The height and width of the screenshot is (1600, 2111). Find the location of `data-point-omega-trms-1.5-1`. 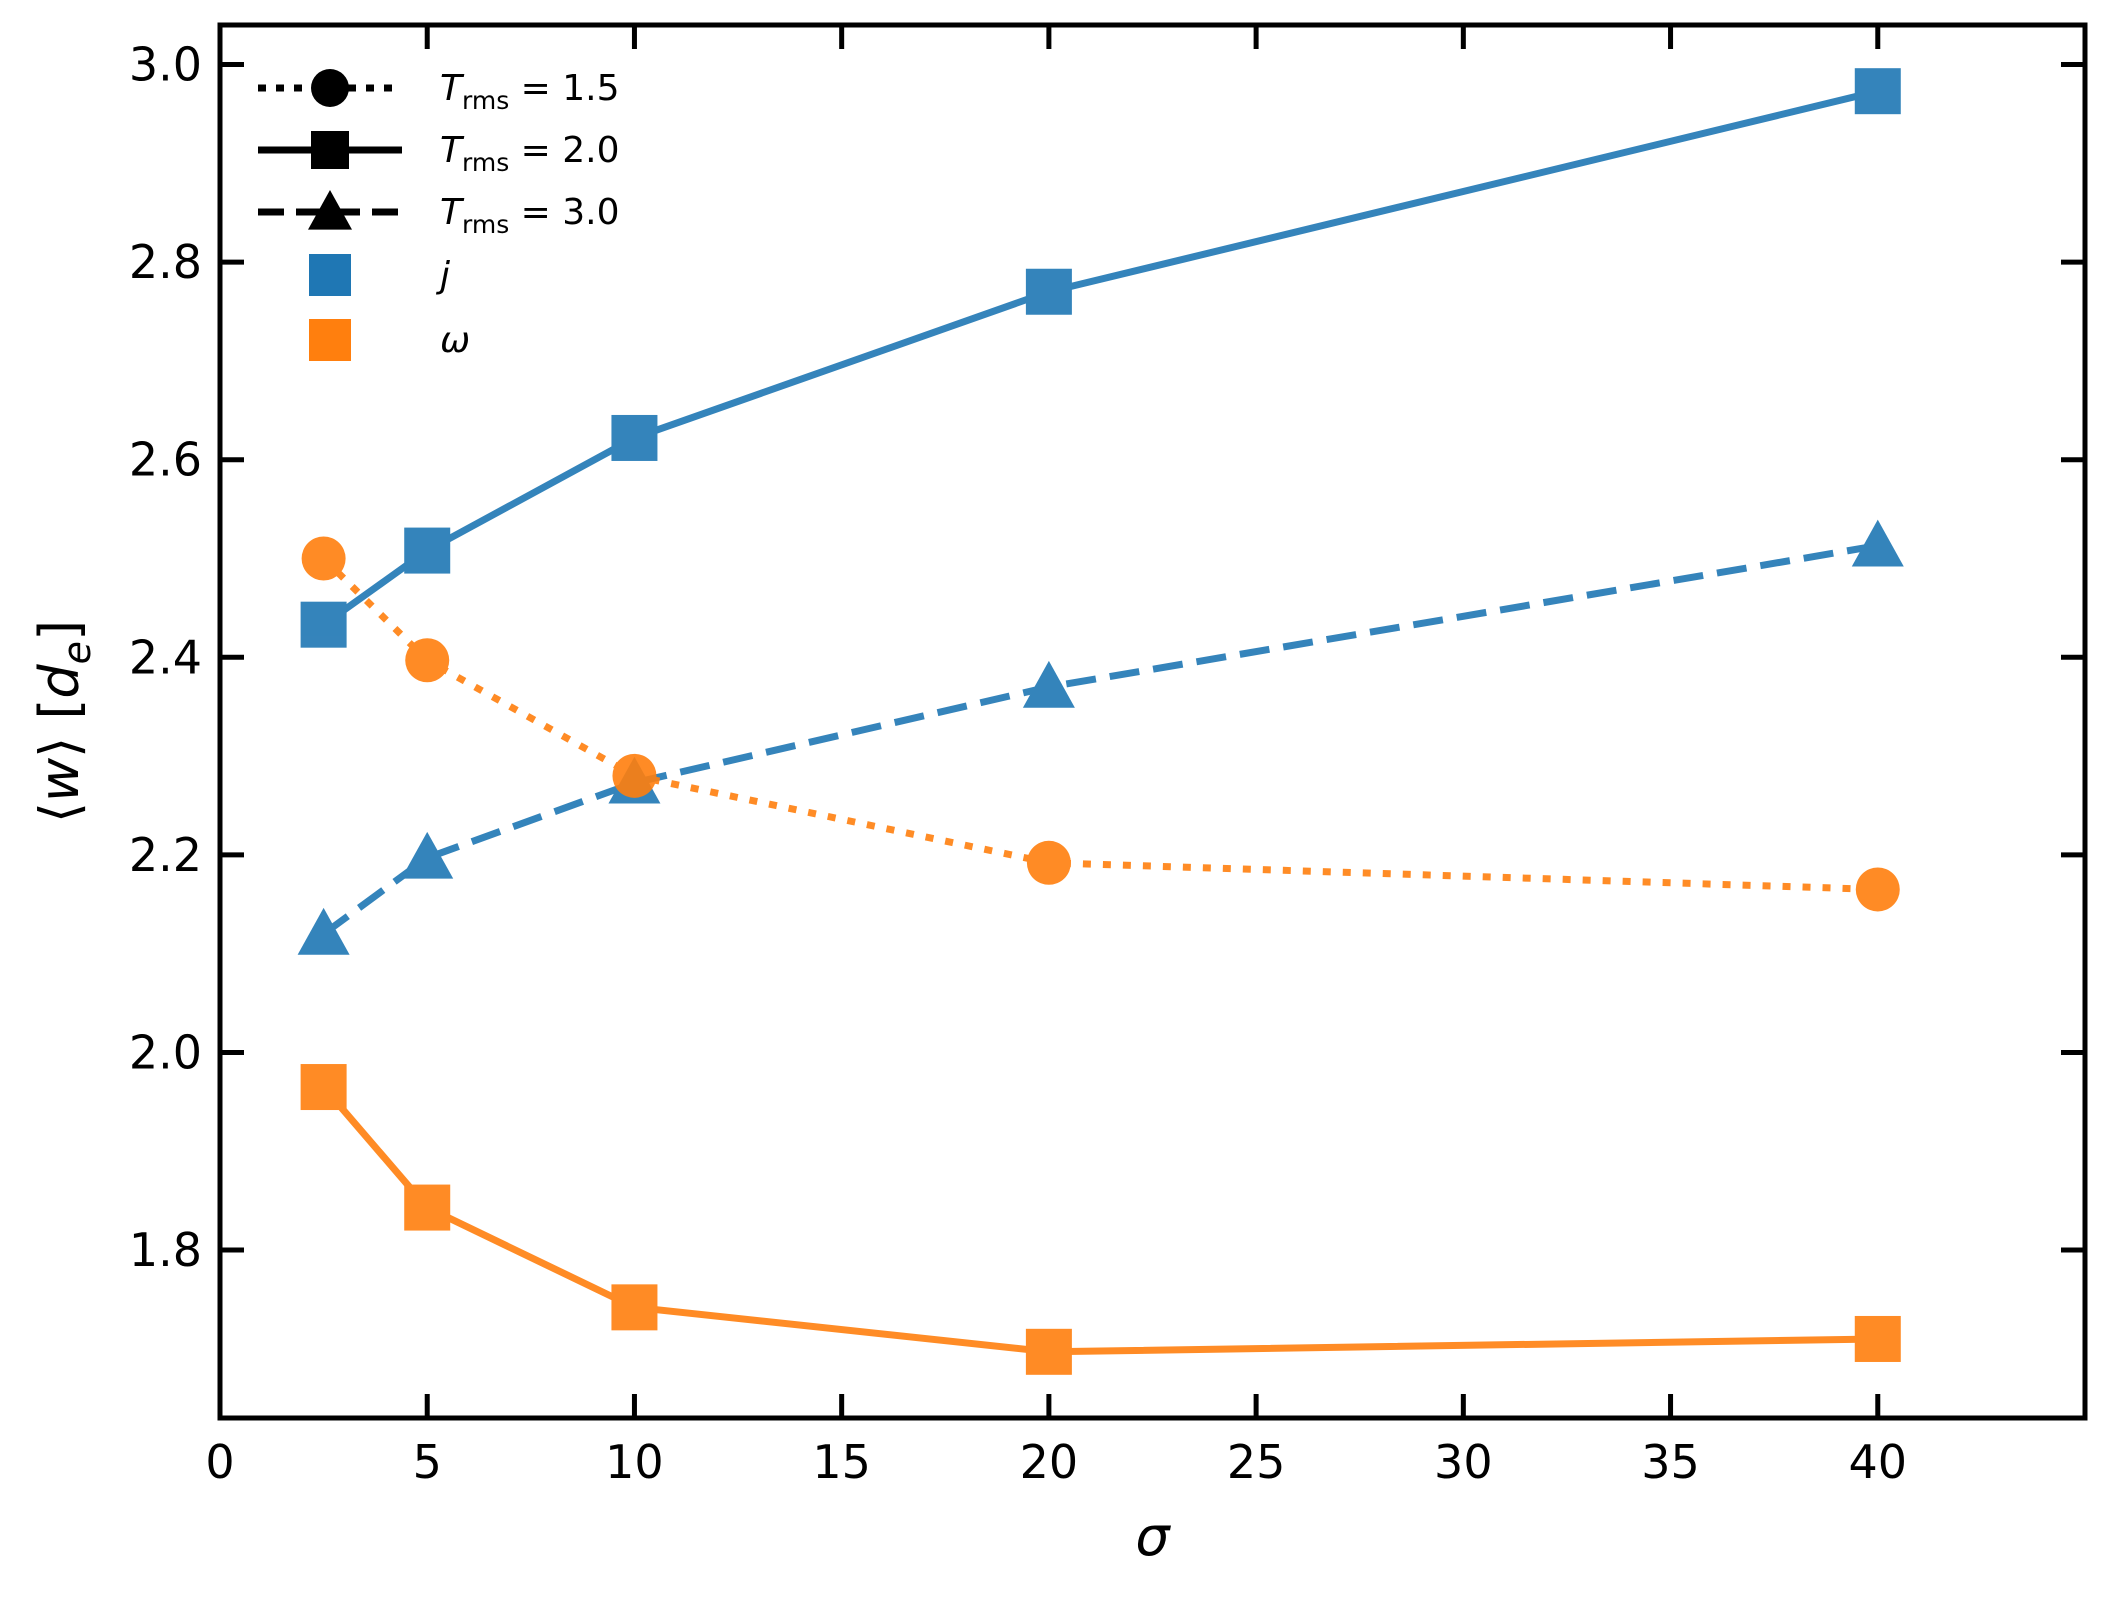

data-point-omega-trms-1.5-1 is located at coordinates (427, 660).